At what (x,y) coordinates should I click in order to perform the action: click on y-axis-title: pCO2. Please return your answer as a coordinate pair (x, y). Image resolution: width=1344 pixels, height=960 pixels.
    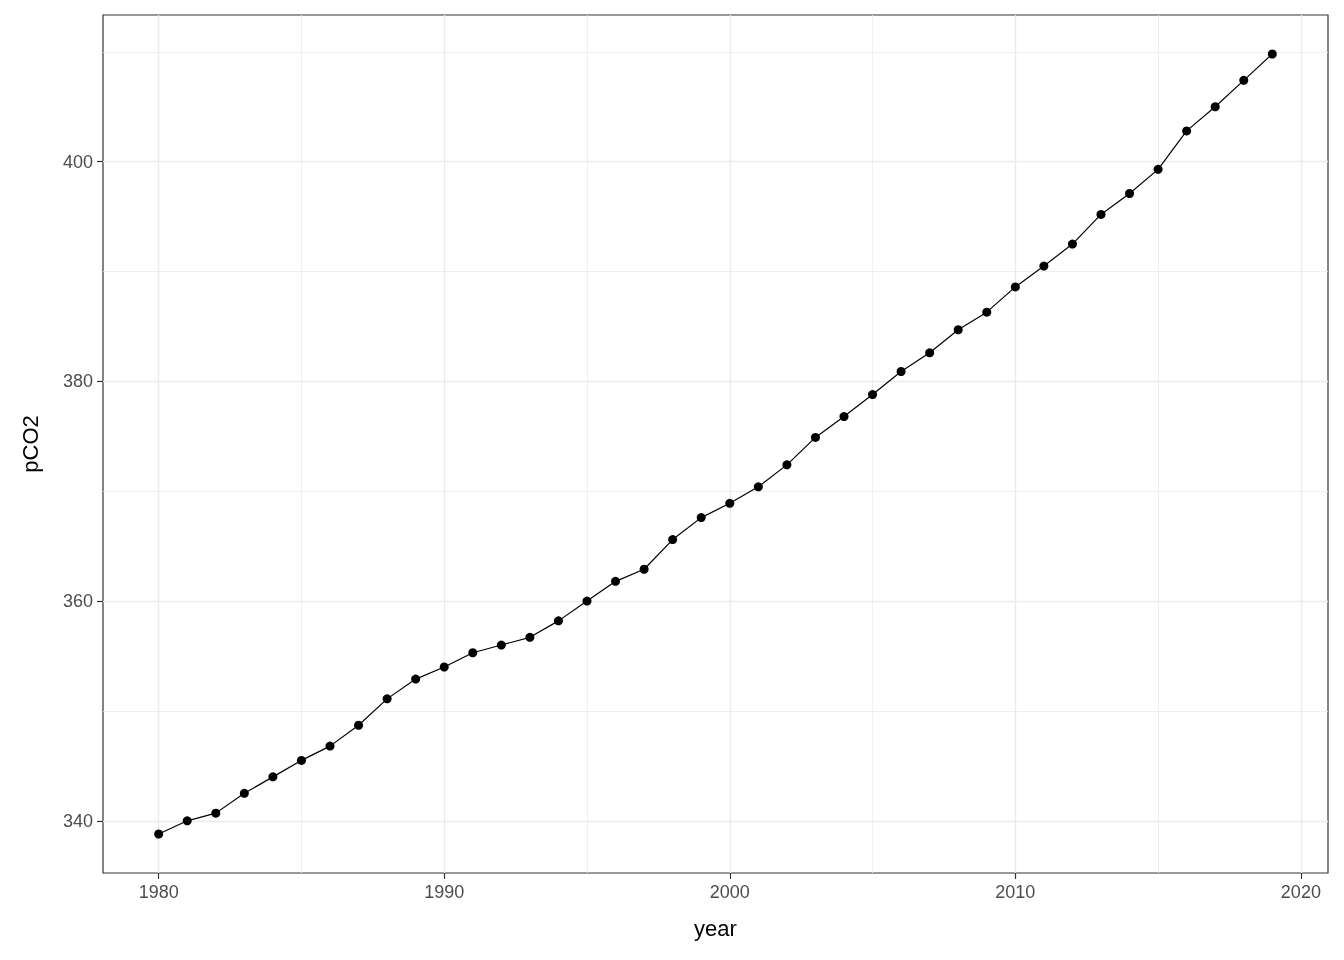
    Looking at the image, I should click on (30, 444).